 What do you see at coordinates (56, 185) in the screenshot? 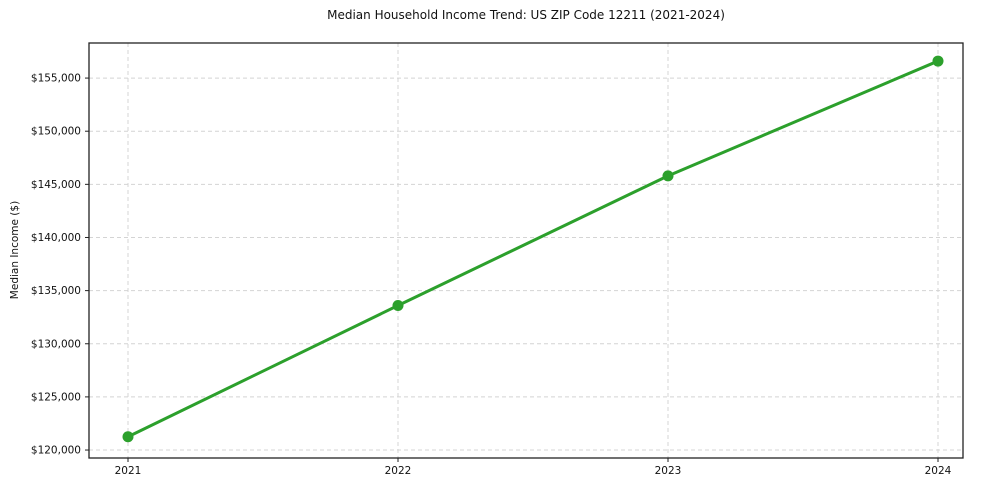
I see `y-tick-label: $145,000` at bounding box center [56, 185].